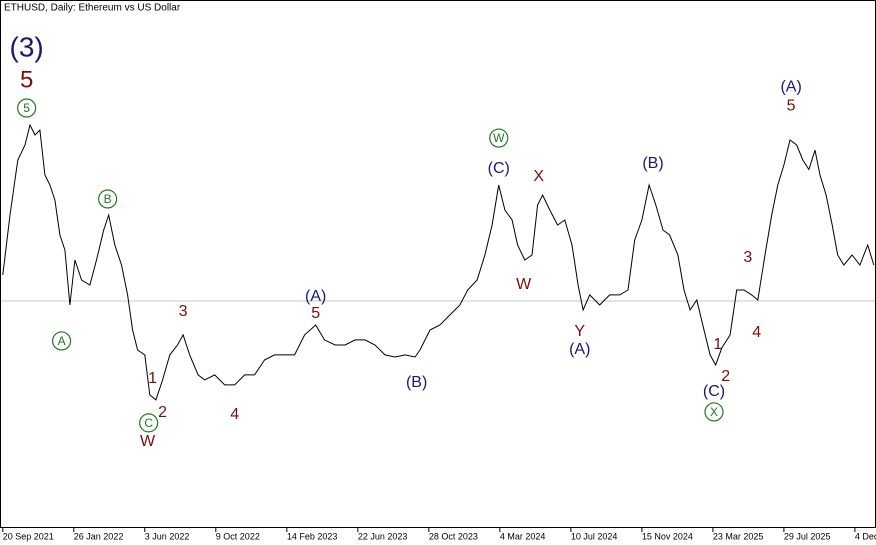  Describe the element at coordinates (92, 8) in the screenshot. I see `chart-title: ETHUSD, Daily: Ethereum vs US Dollar` at that location.